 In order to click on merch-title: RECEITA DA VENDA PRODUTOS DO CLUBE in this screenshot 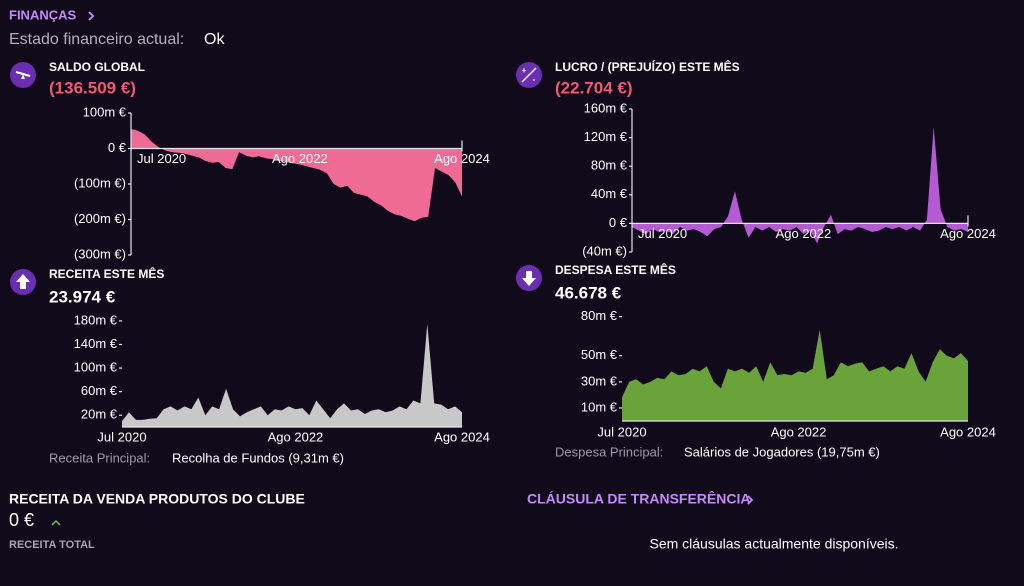, I will do `click(157, 499)`.